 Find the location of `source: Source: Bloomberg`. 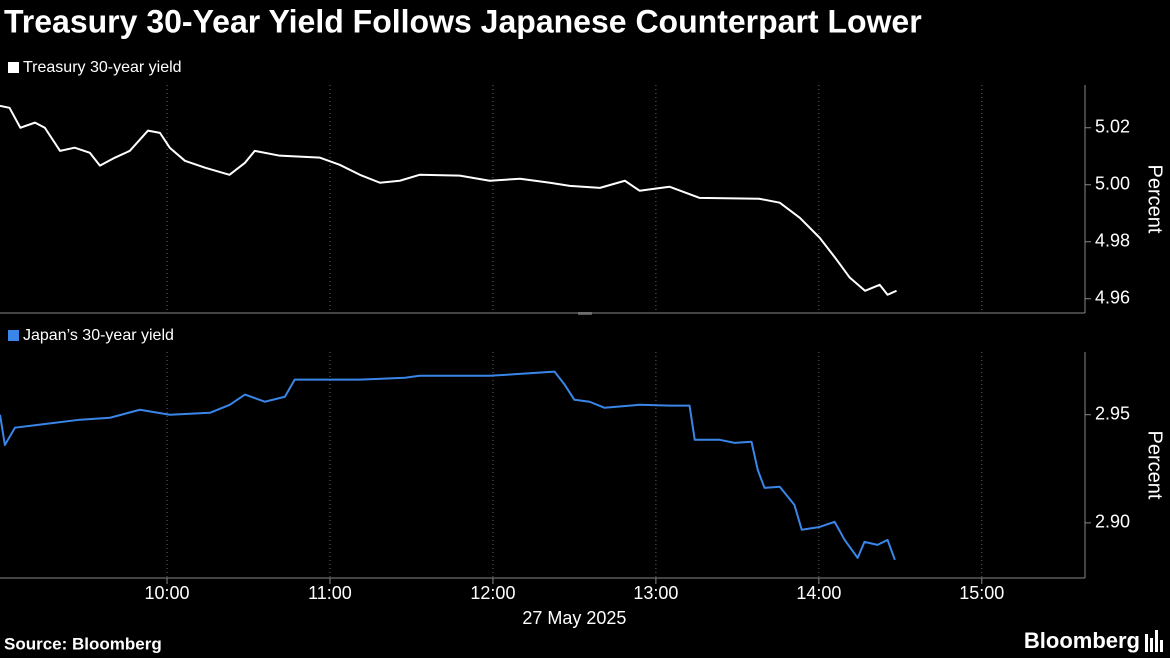

source: Source: Bloomberg is located at coordinates (83, 643).